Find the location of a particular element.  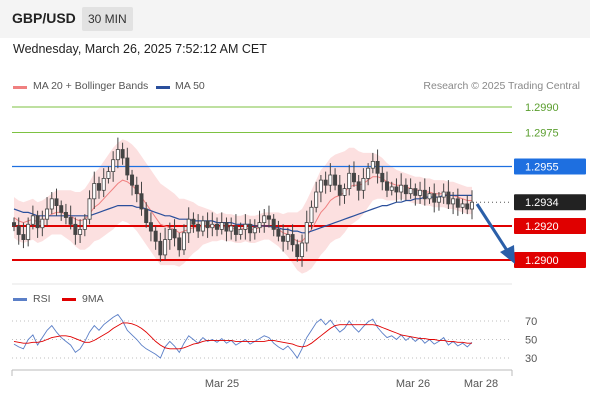

level-label-support-2: 1.2900 is located at coordinates (542, 261).